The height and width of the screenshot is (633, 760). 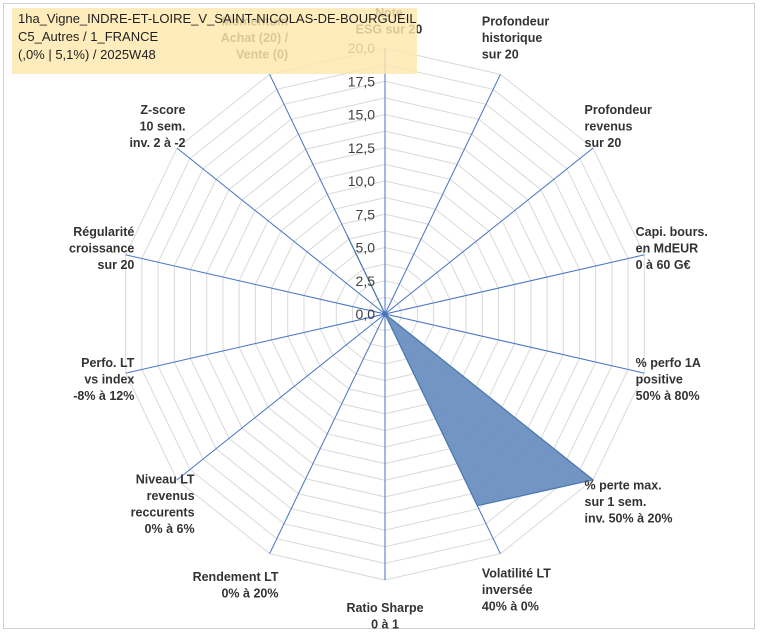 I want to click on tick-label: 0,0, so click(x=366, y=314).